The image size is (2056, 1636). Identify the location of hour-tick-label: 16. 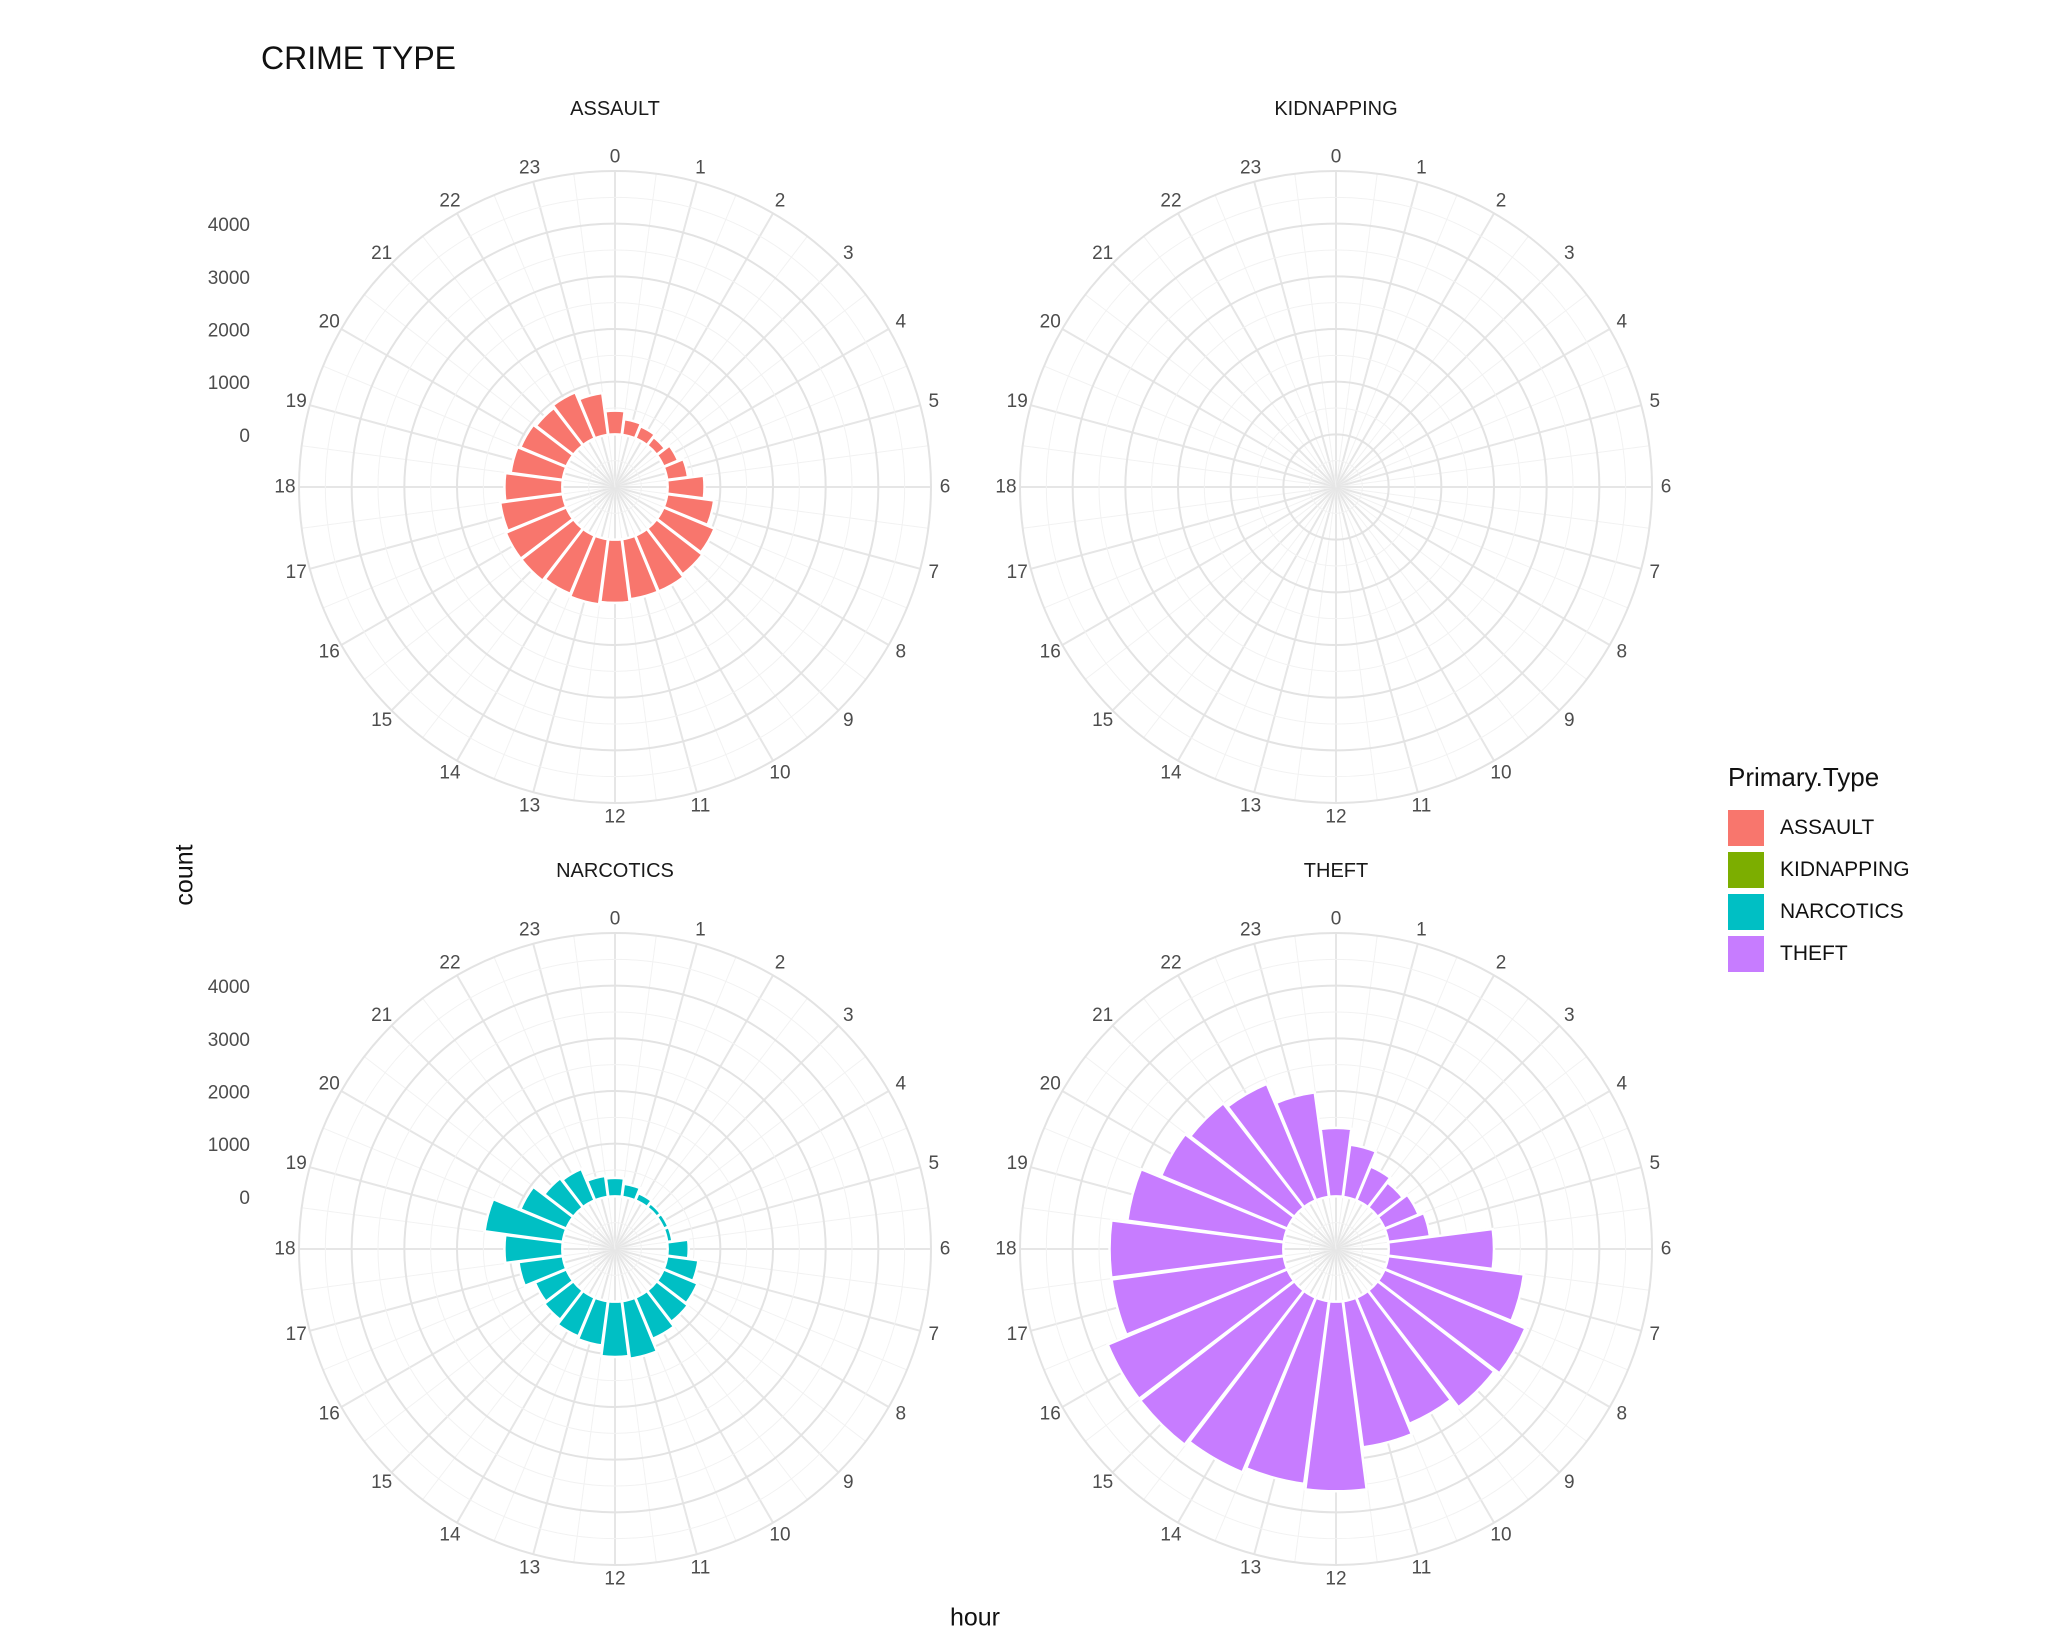
(1050, 652).